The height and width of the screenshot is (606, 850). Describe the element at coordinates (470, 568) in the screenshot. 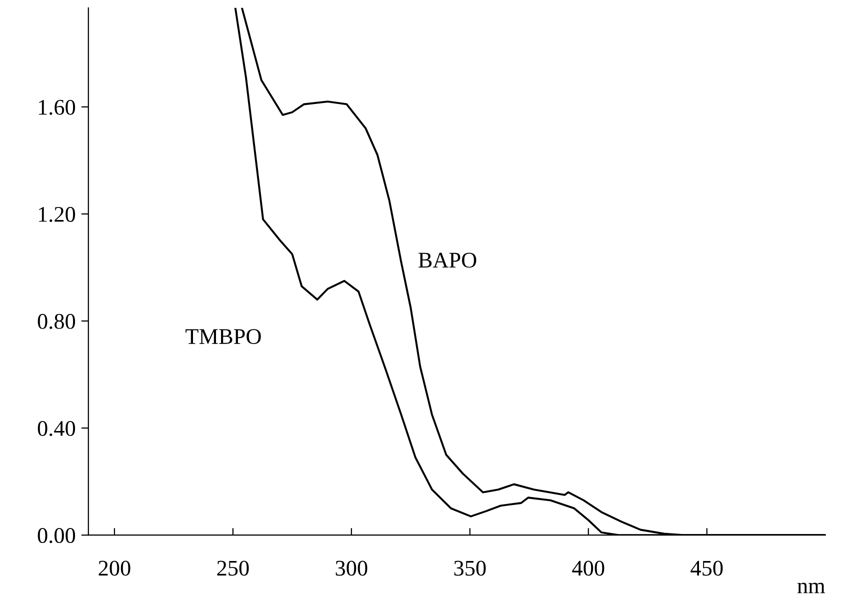

I see `x-tick-label: 350` at that location.